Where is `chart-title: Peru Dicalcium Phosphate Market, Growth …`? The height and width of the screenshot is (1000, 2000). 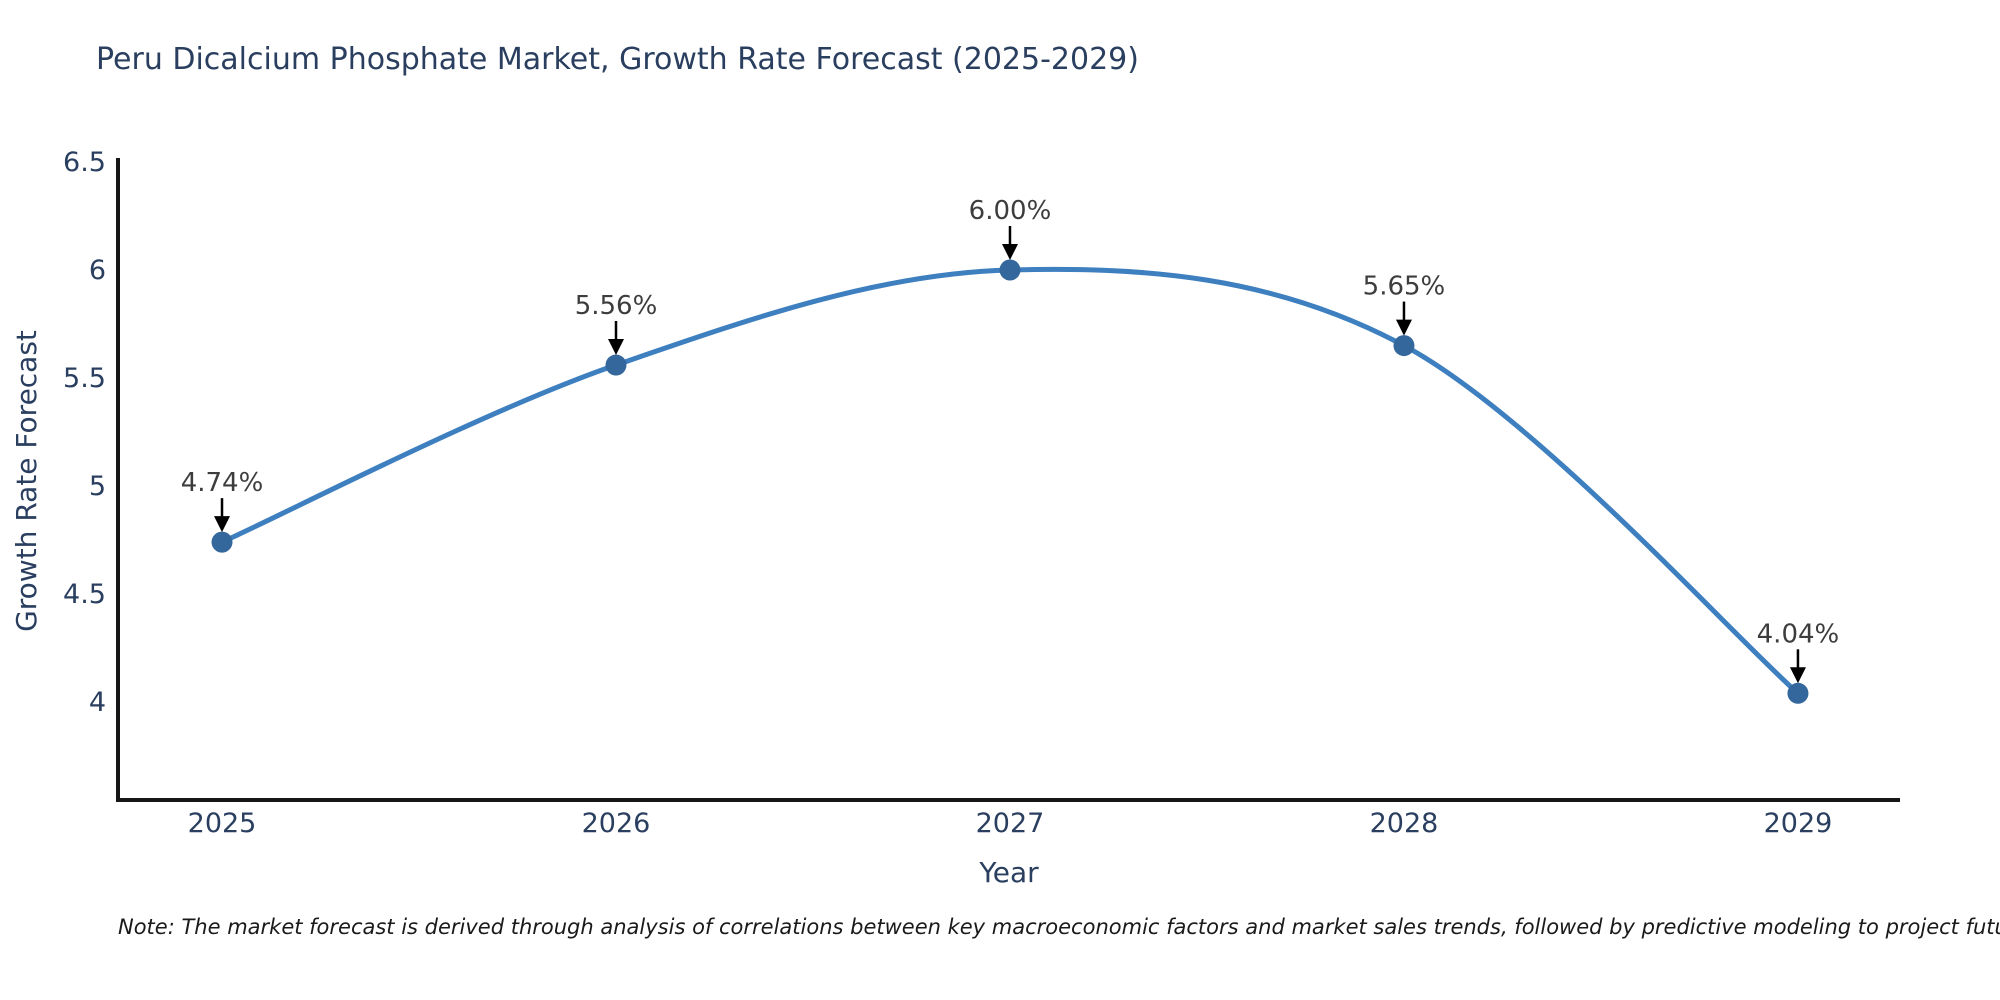 chart-title: Peru Dicalcium Phosphate Market, Growth … is located at coordinates (617, 59).